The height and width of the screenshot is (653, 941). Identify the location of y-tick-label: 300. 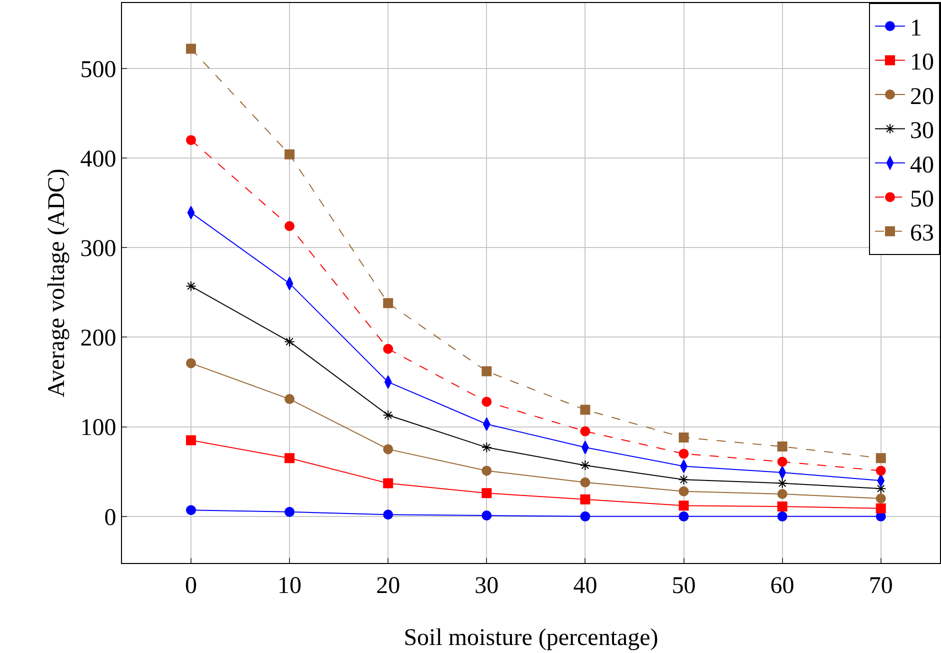
(98, 249).